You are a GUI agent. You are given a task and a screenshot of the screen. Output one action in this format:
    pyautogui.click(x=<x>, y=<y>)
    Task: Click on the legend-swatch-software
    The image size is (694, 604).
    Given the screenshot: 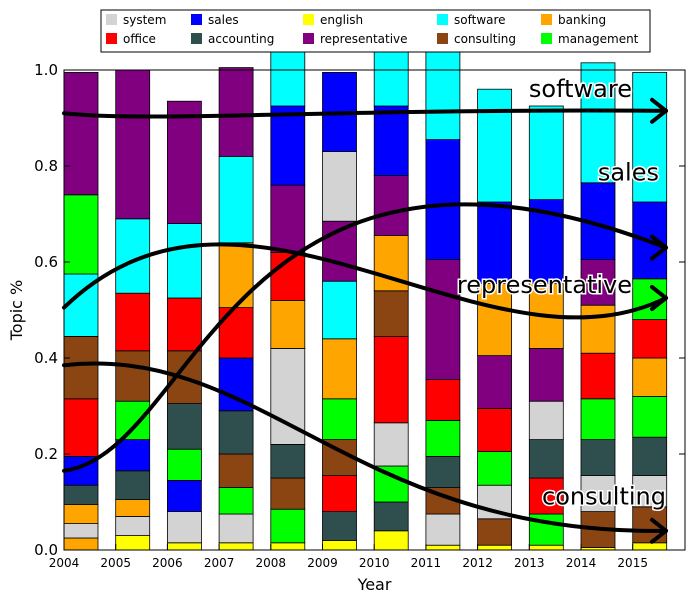 What is the action you would take?
    pyautogui.click(x=442, y=19)
    